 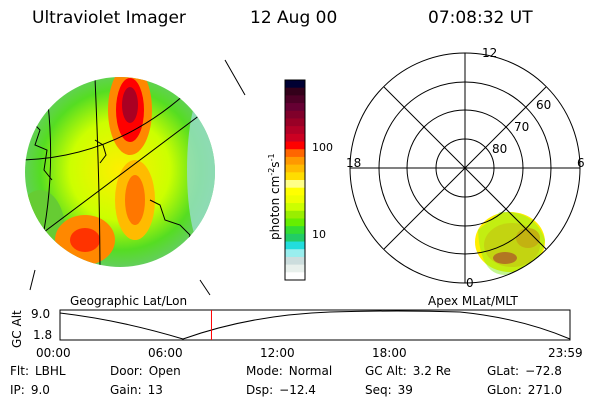 I want to click on colorbar, so click(x=295, y=180).